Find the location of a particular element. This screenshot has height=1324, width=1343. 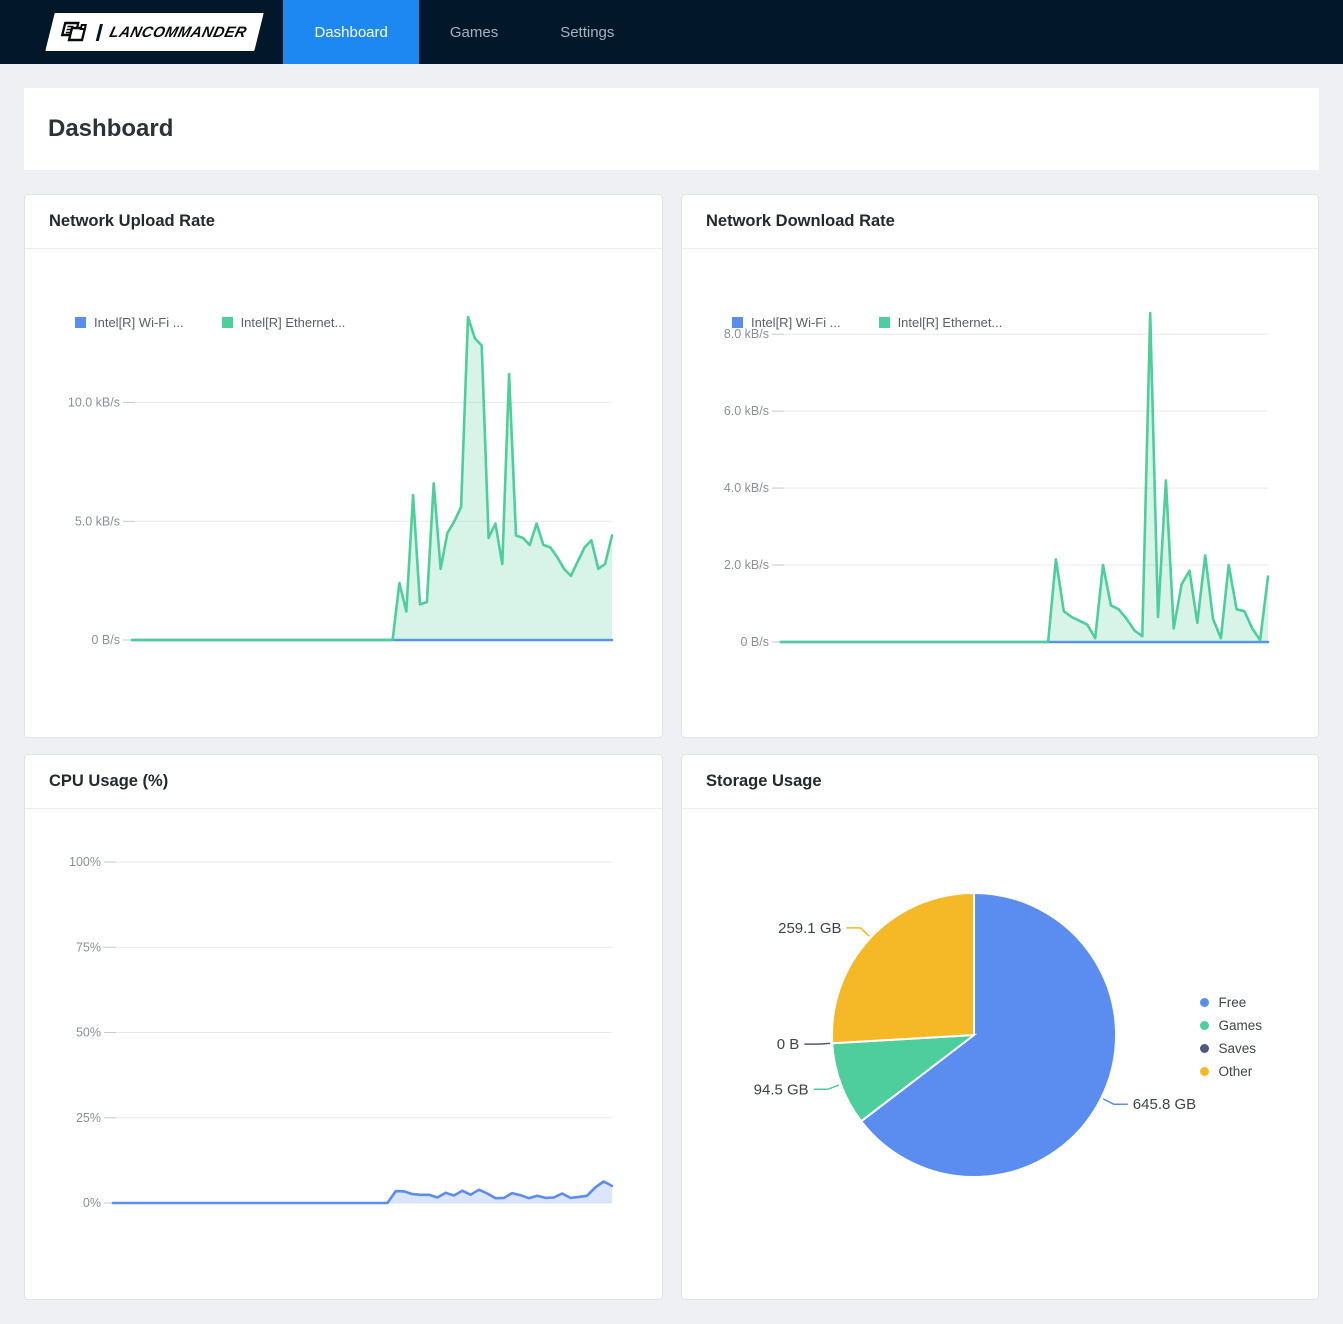

svg-text: 10.0 kB/s is located at coordinates (94, 403).